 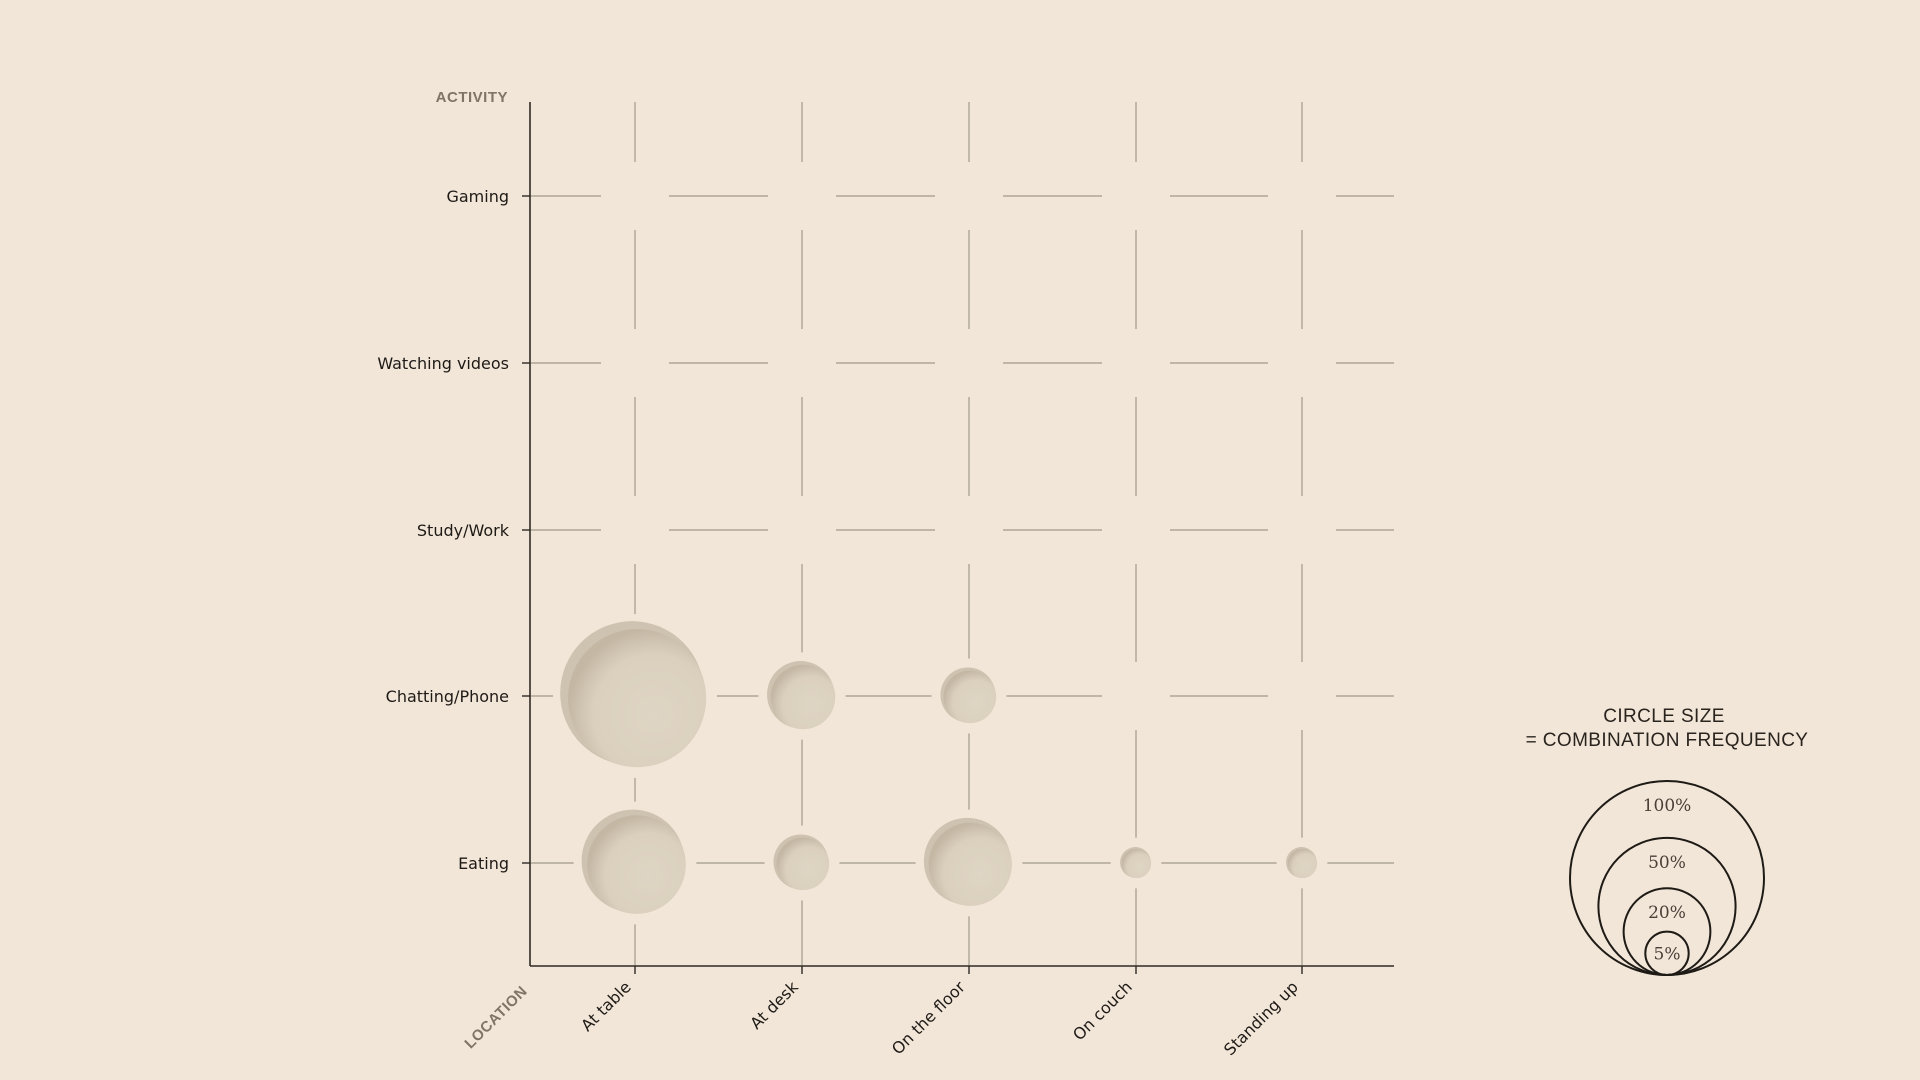 I want to click on x-axis-title: LOCATION, so click(x=495, y=1017).